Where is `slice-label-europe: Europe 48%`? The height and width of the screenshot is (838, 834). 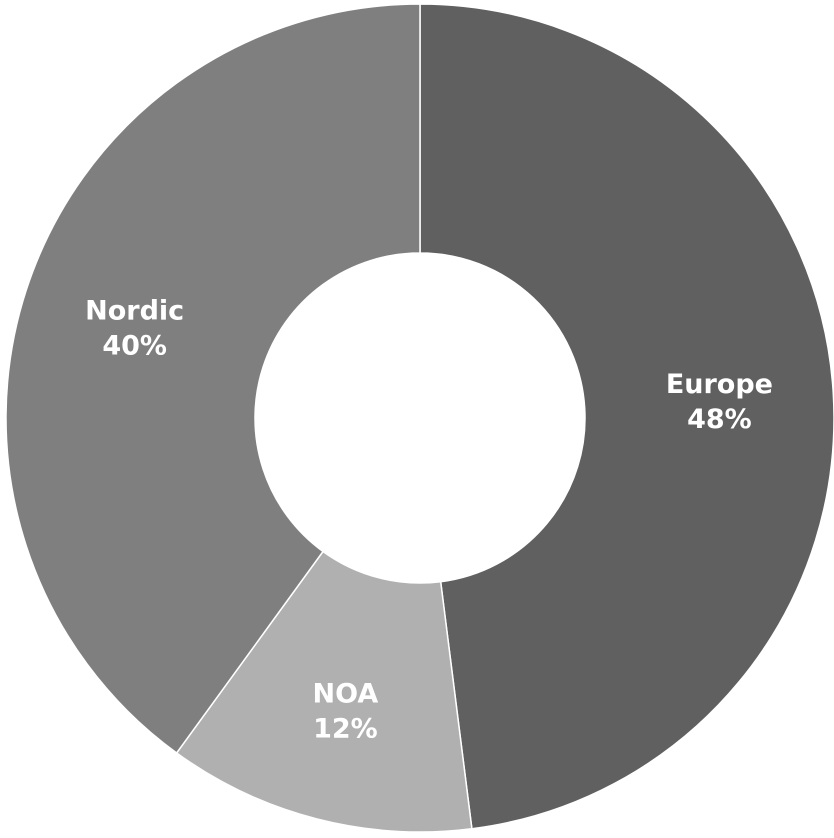
slice-label-europe: Europe 48% is located at coordinates (719, 402).